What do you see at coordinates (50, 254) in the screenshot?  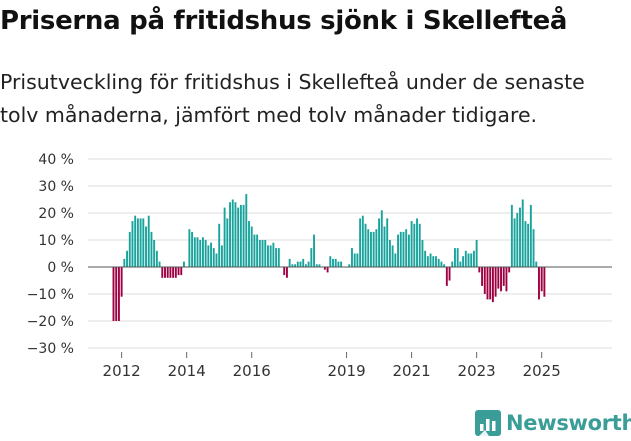 I see `y-axis-ticks: 40 % 30 % 20 % 10 % 0 % −10 % −20 % −30 %` at bounding box center [50, 254].